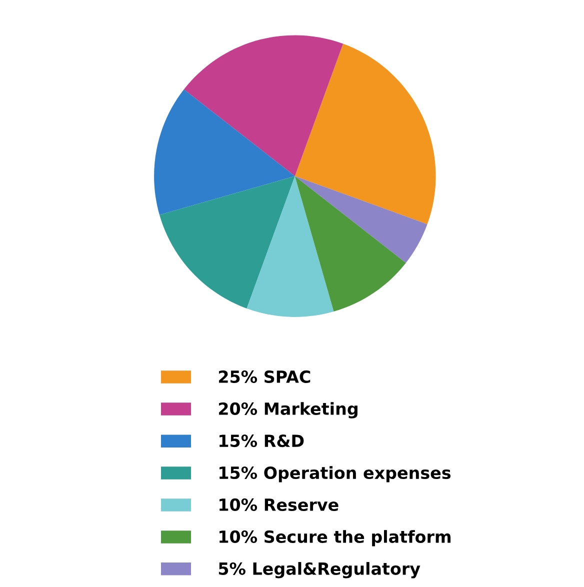 The image size is (584, 587). What do you see at coordinates (264, 377) in the screenshot?
I see `legend-label: 25% SPAC` at bounding box center [264, 377].